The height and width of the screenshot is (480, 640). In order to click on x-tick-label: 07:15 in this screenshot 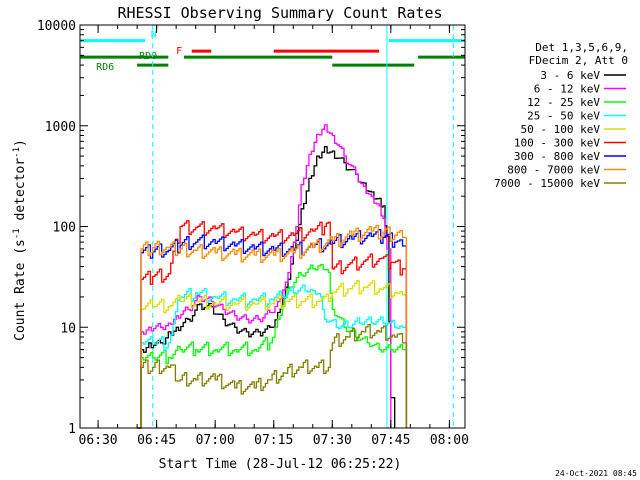, I will do `click(273, 440)`.